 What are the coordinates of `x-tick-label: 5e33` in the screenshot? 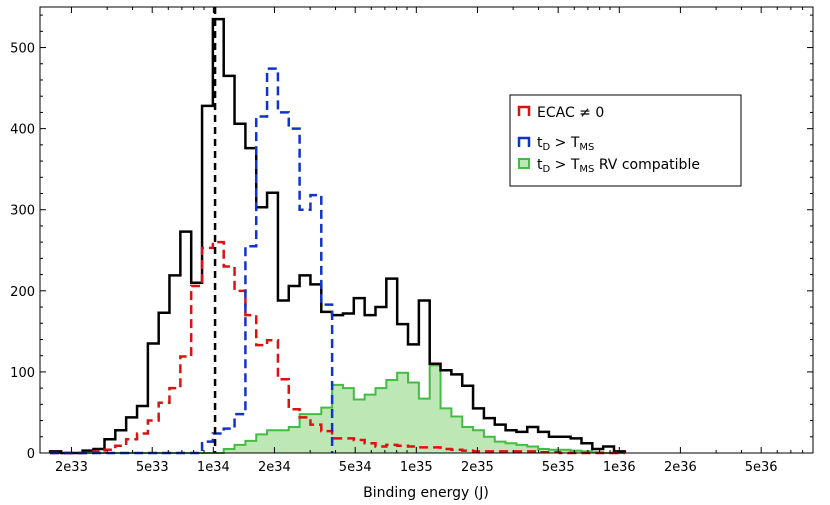 It's located at (152, 467).